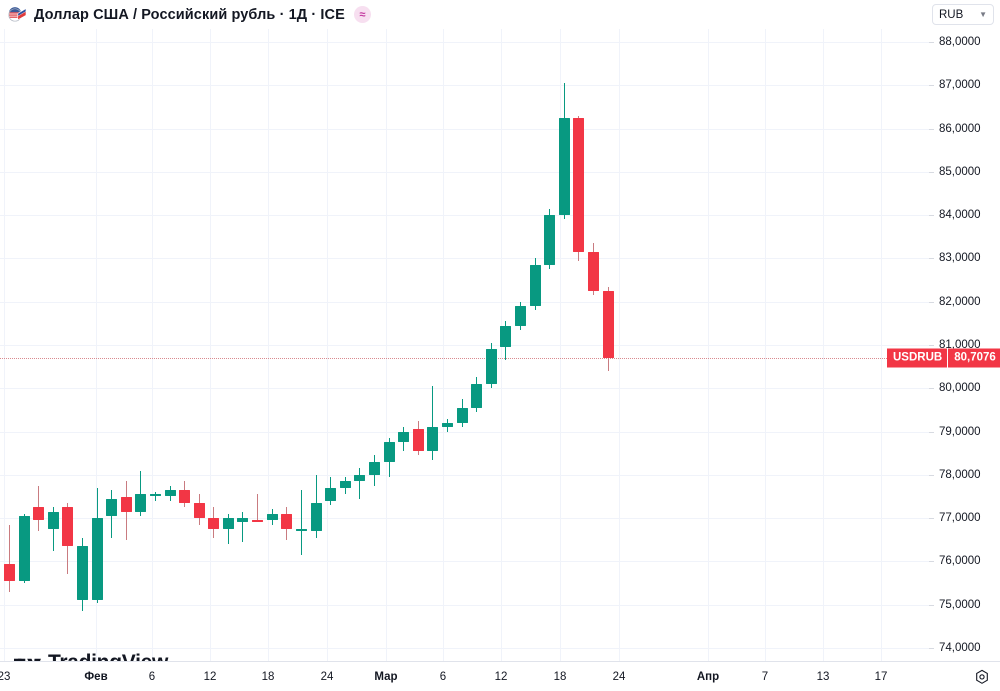  Describe the element at coordinates (960, 648) in the screenshot. I see `price-tick-label: 74,0000` at that location.